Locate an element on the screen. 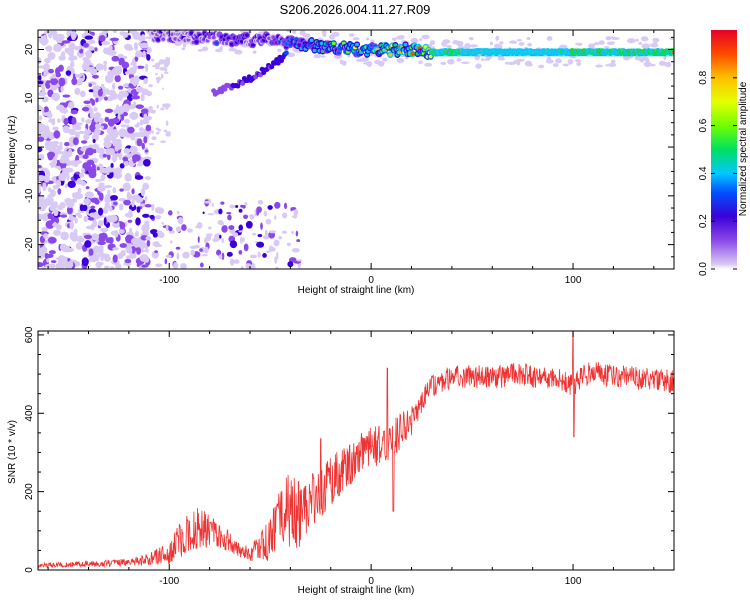 This screenshot has height=600, width=750. snr-xtick-label: -100 is located at coordinates (169, 581).